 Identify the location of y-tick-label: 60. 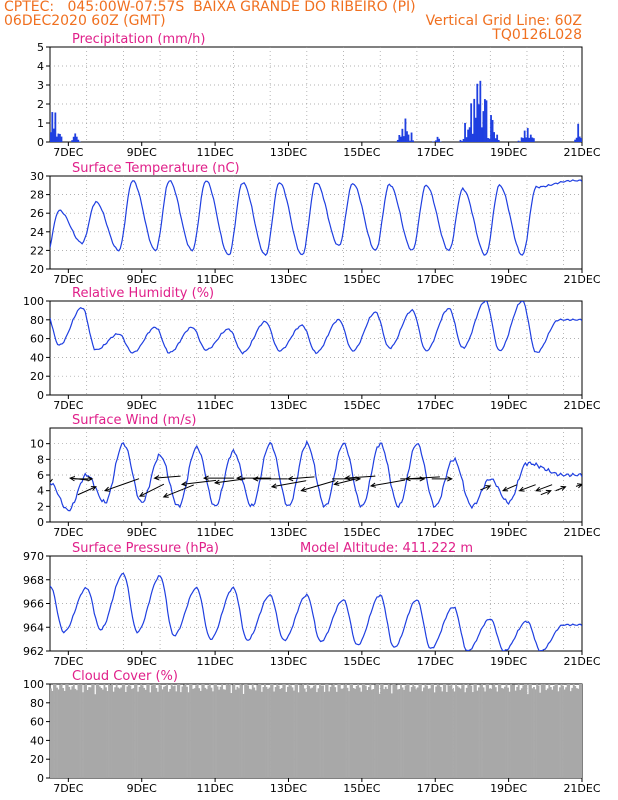
(37, 722).